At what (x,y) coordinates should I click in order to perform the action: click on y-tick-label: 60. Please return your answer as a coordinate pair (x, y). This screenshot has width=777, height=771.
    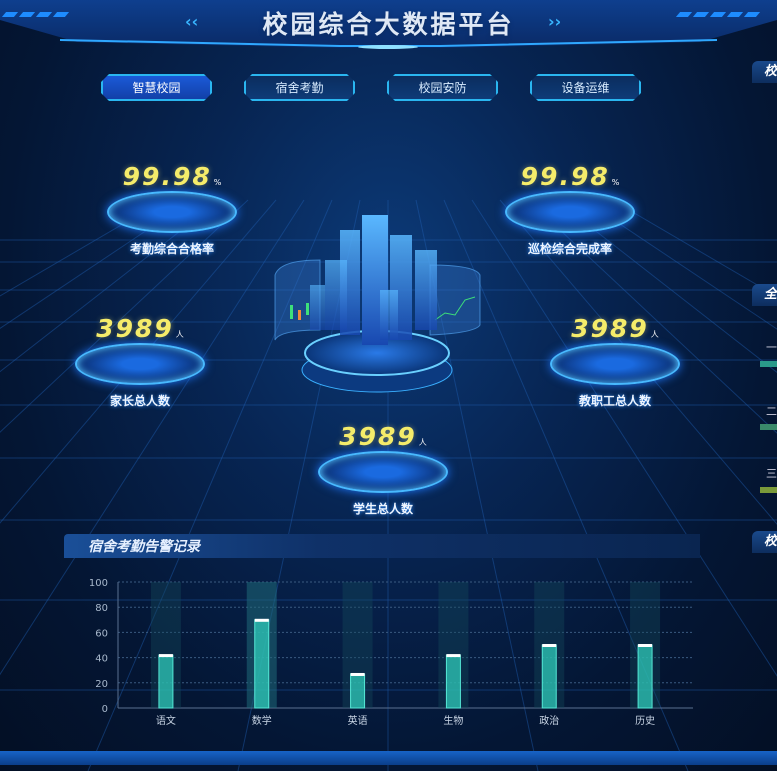
    Looking at the image, I should click on (101, 633).